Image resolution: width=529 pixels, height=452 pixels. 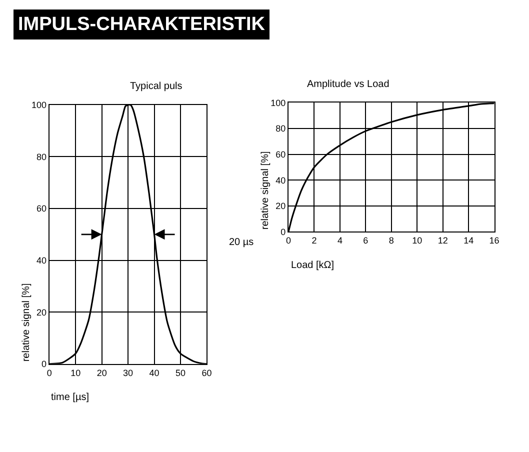 What do you see at coordinates (154, 373) in the screenshot?
I see `x-tick-label: 40` at bounding box center [154, 373].